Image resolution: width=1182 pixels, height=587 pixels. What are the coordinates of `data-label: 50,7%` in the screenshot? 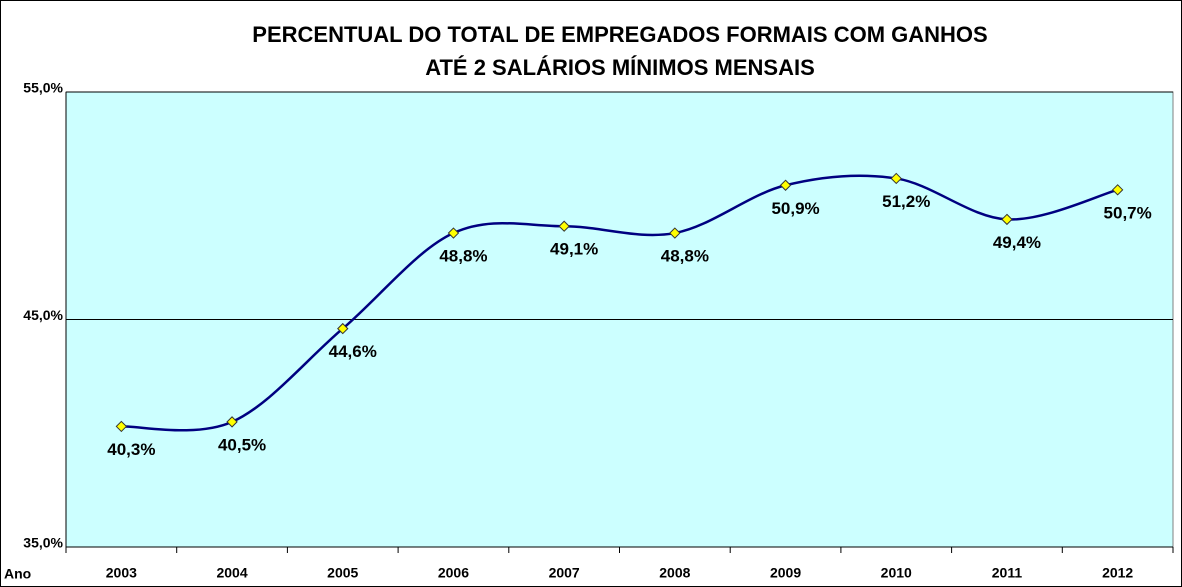 It's located at (1128, 212).